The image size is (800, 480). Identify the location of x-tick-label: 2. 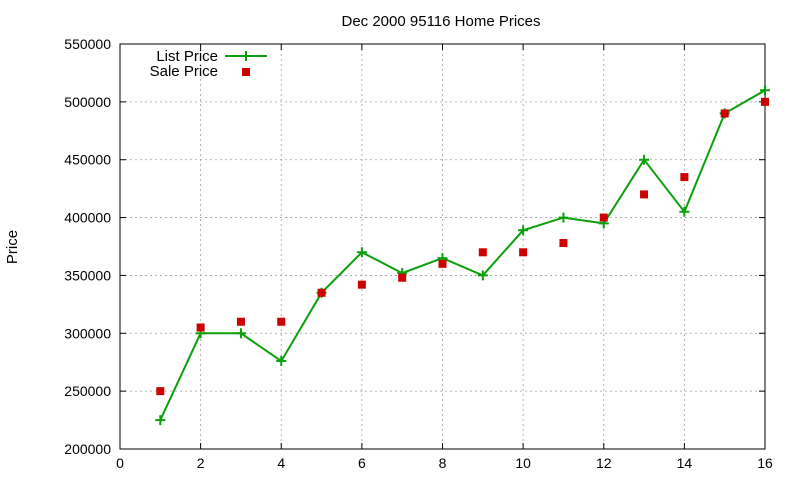
(201, 463).